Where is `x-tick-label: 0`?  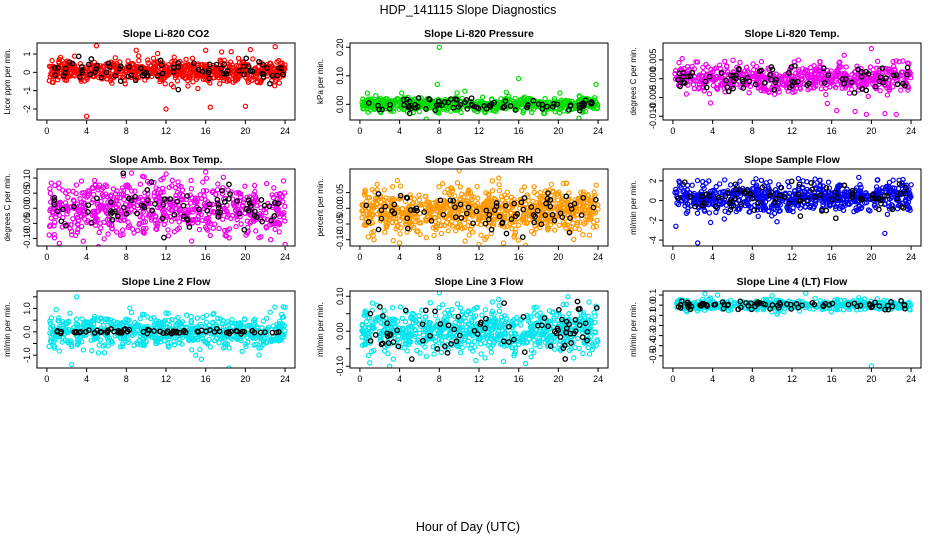 x-tick-label: 0 is located at coordinates (359, 257).